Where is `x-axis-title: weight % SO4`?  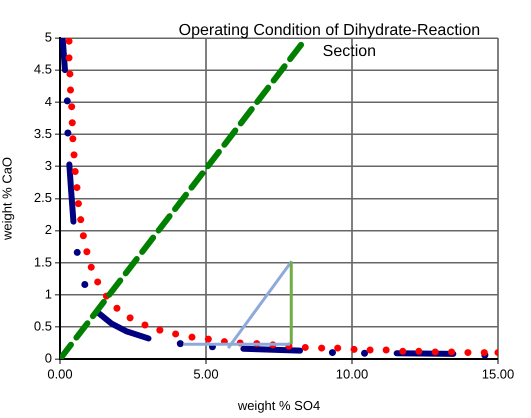 x-axis-title: weight % SO4 is located at coordinates (278, 405).